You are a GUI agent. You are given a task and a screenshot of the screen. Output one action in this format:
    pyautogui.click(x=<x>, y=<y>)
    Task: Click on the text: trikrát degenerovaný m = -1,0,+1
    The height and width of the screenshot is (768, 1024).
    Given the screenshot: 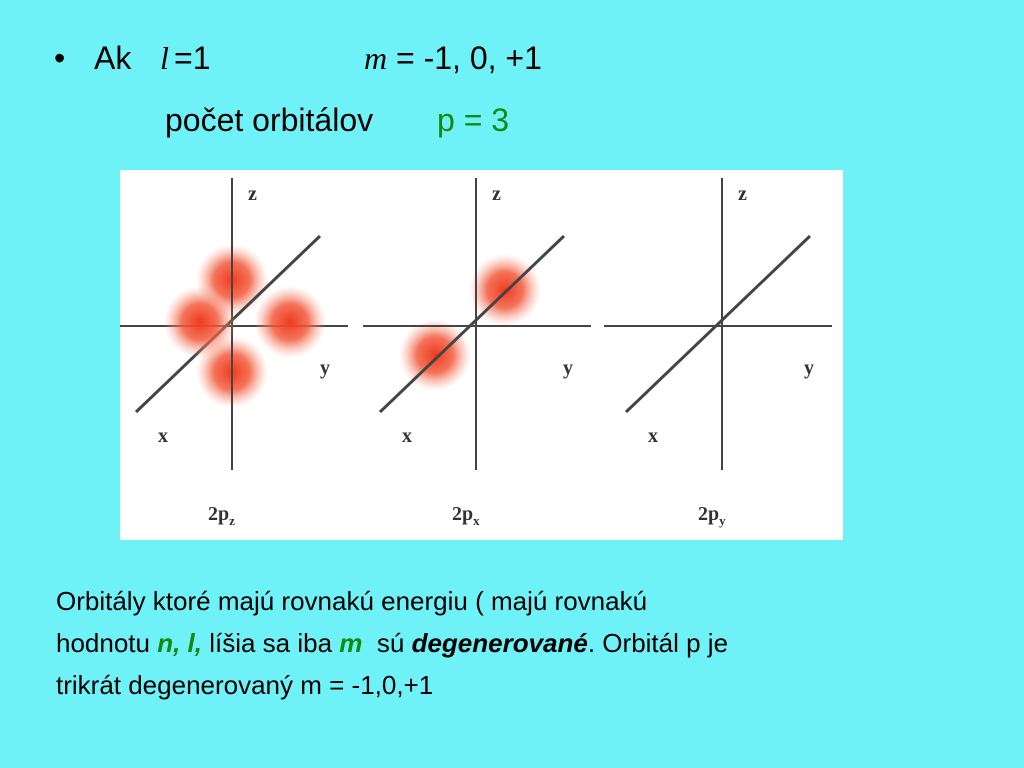 What is the action you would take?
    pyautogui.click(x=245, y=685)
    